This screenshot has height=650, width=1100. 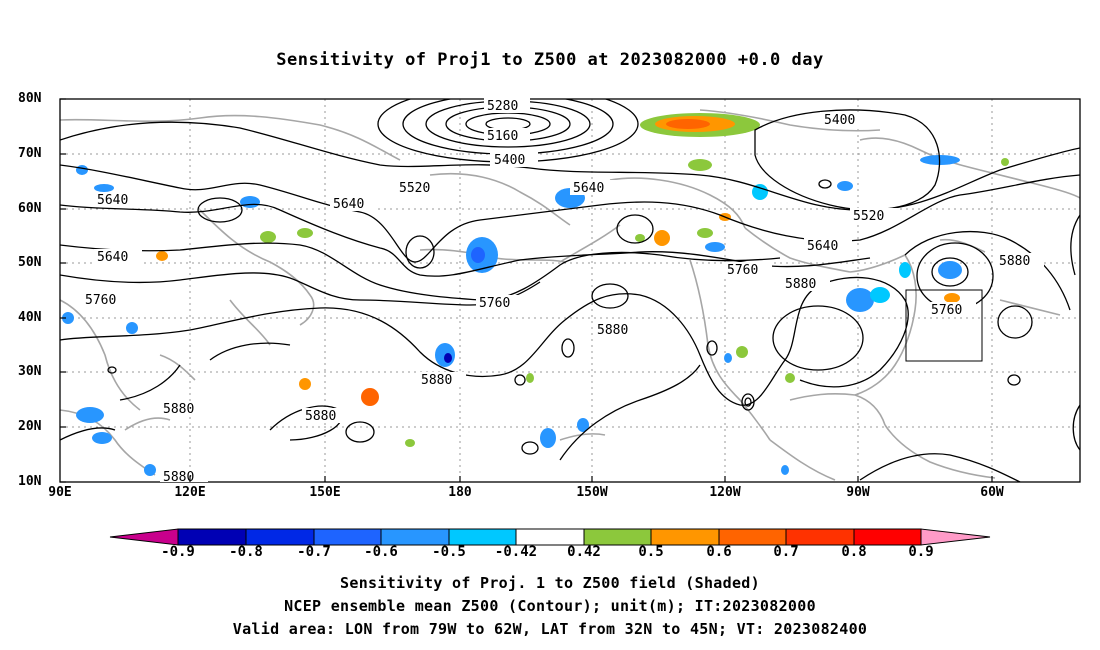 What do you see at coordinates (314, 552) in the screenshot?
I see `colorbar-label: -0.7` at bounding box center [314, 552].